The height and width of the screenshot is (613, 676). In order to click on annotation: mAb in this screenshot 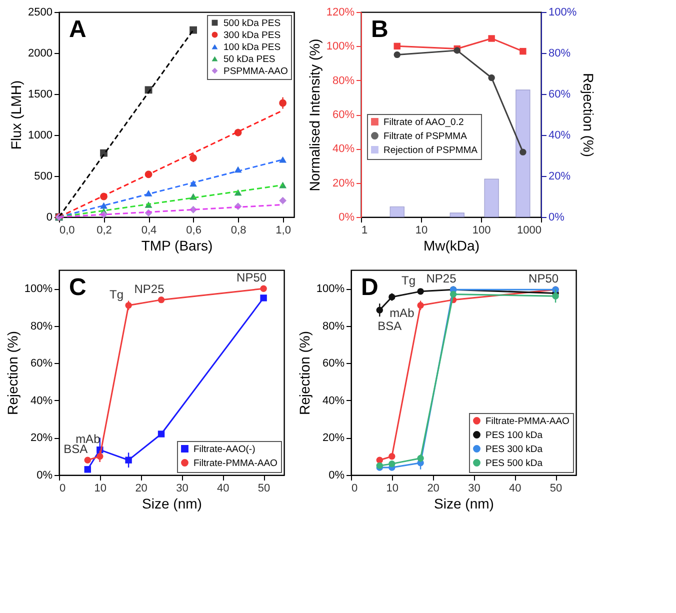, I will do `click(402, 313)`.